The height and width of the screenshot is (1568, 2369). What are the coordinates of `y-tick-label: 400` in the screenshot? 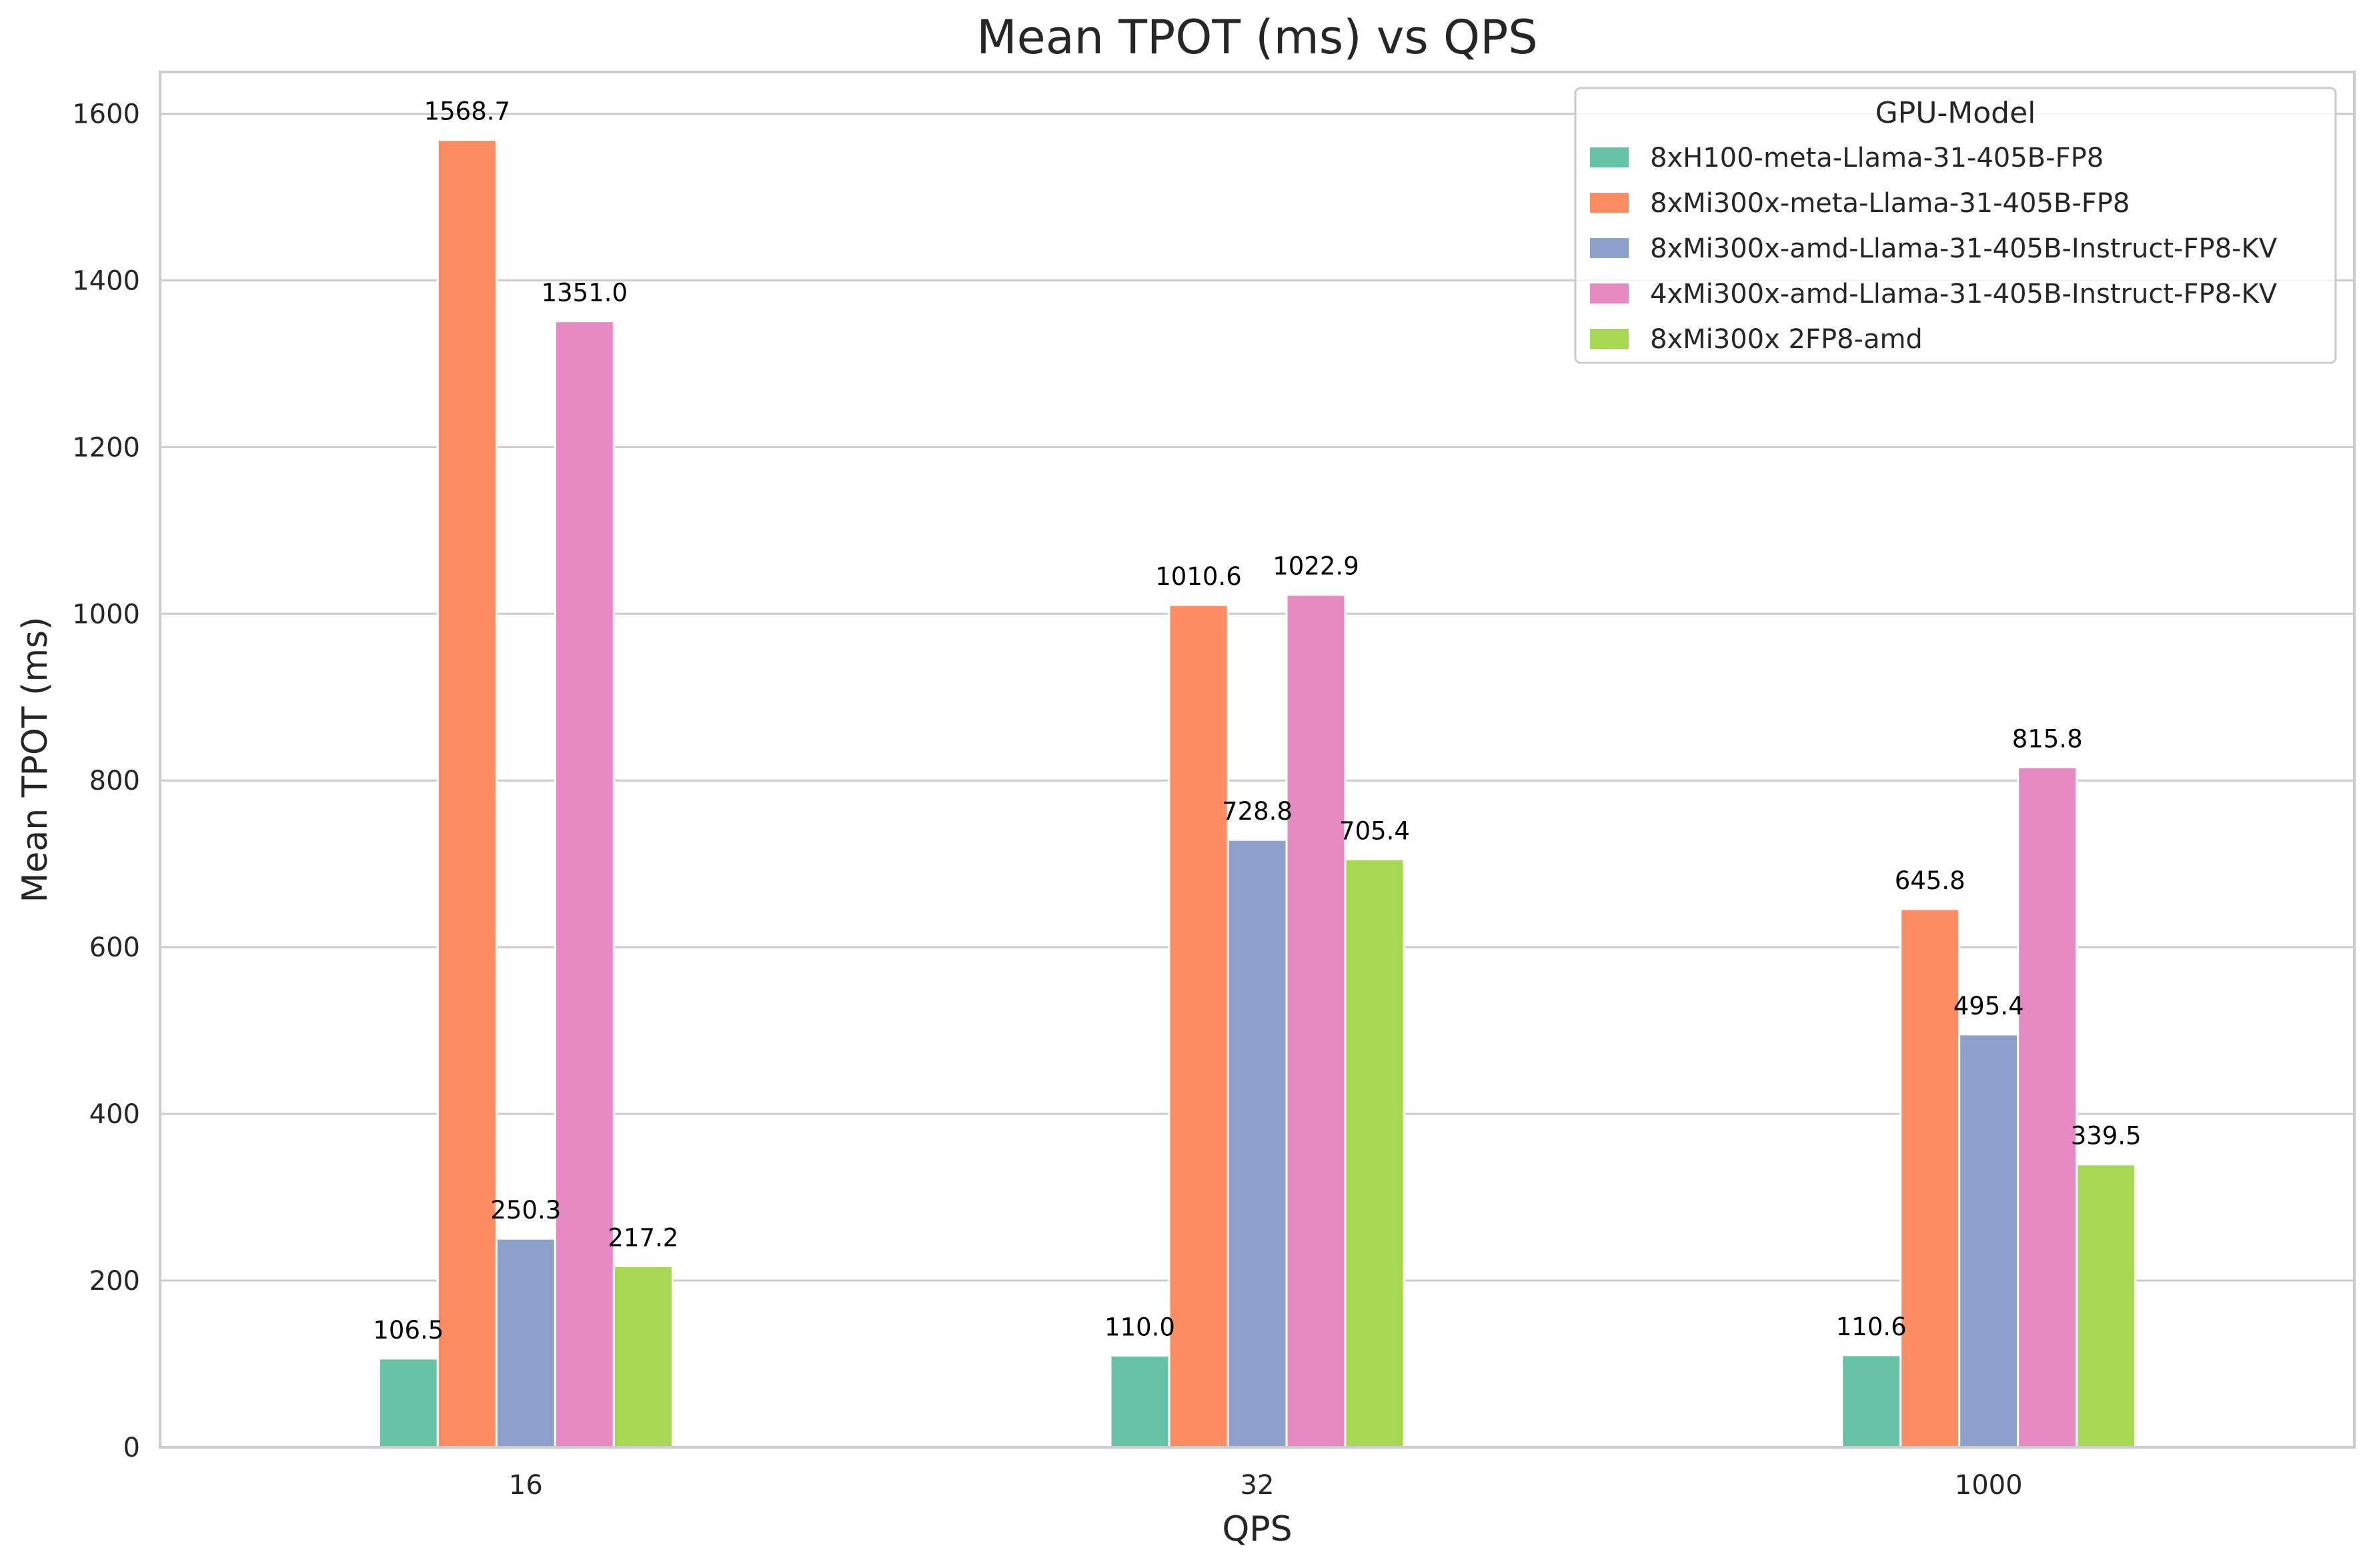 It's located at (114, 1114).